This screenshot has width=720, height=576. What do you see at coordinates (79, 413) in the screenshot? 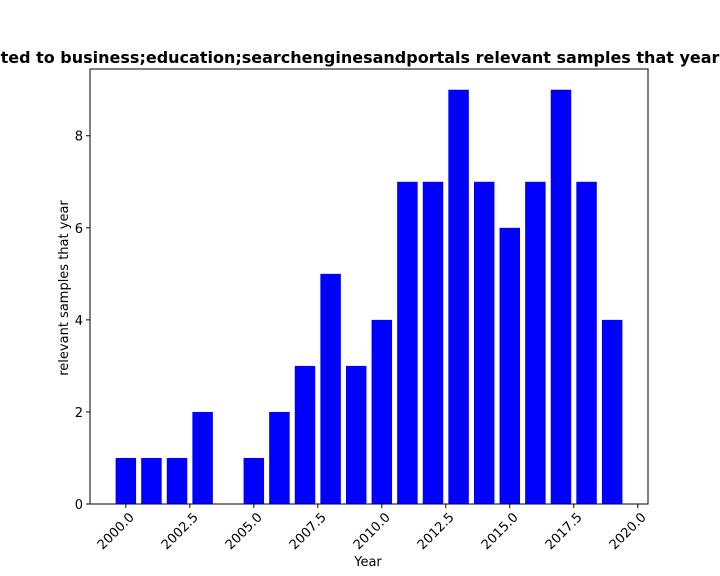
I see `y-tick-label: 2` at bounding box center [79, 413].